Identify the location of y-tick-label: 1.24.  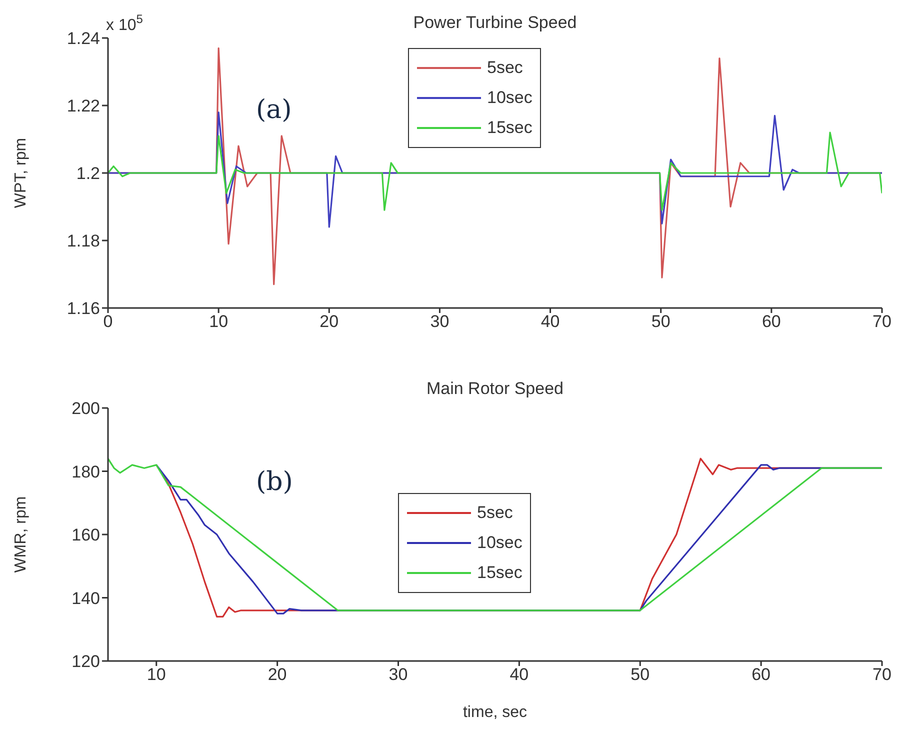
(83, 38).